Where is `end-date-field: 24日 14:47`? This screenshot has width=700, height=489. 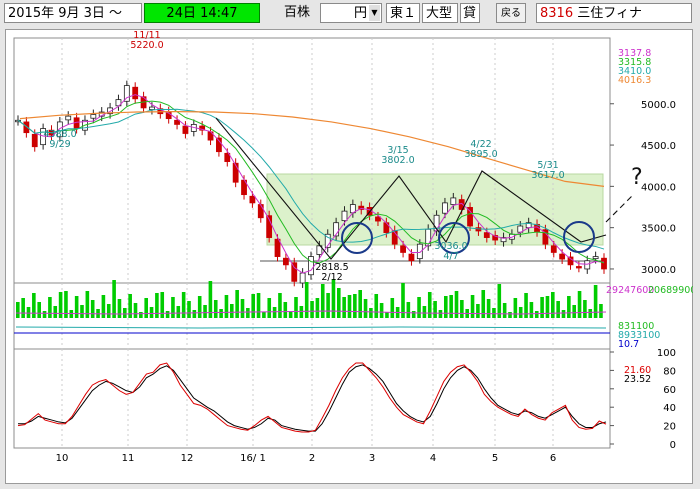 end-date-field: 24日 14:47 is located at coordinates (202, 13).